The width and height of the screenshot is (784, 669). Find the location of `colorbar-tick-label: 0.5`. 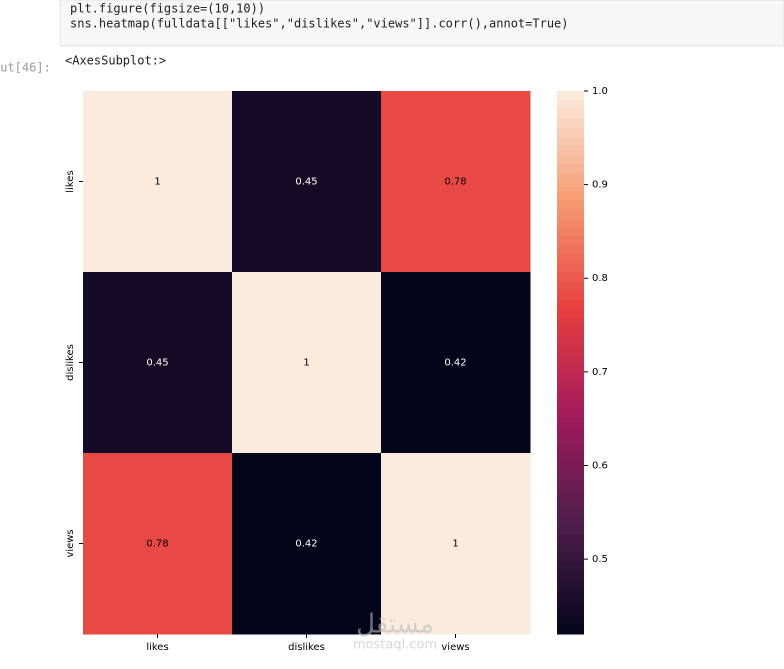

colorbar-tick-label: 0.5 is located at coordinates (600, 559).